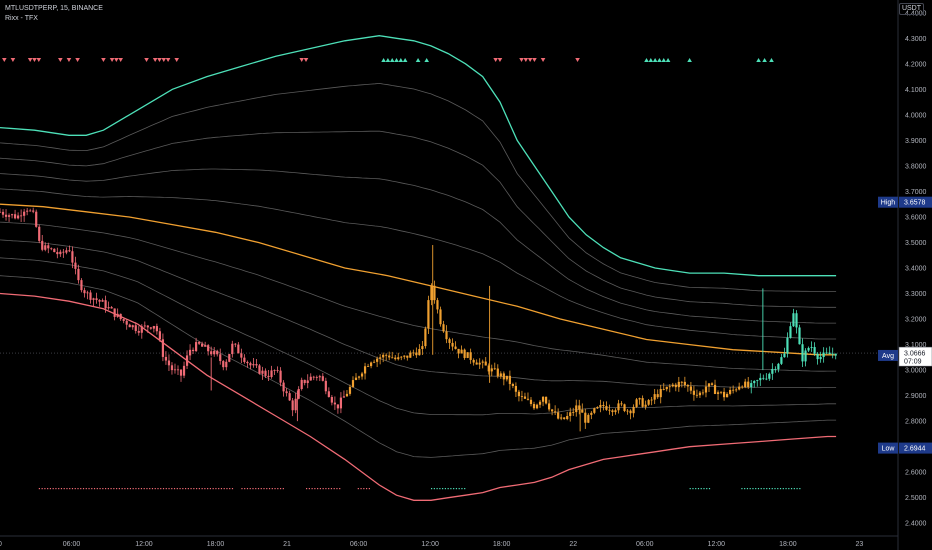 The height and width of the screenshot is (550, 932). I want to click on axis-label-high: High 3.6578, so click(905, 202).